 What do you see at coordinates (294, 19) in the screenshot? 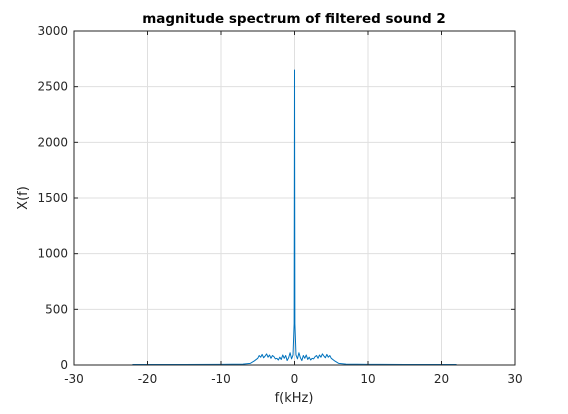
I see `chart-title: magnitude spectrum of filtered sound 2` at bounding box center [294, 19].